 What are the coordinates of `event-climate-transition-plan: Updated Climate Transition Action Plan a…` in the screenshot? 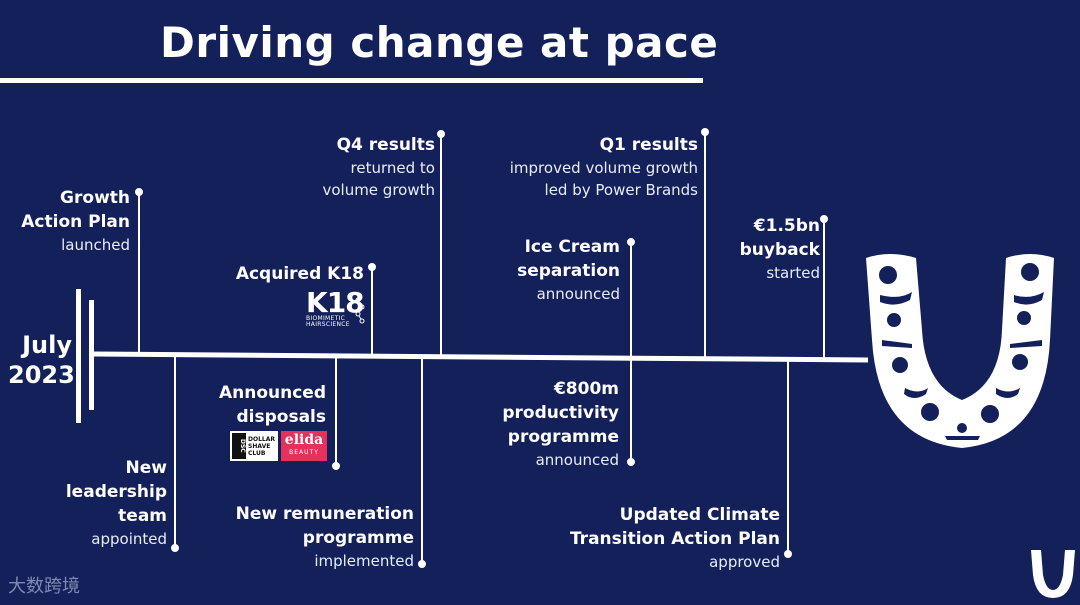 It's located at (660, 538).